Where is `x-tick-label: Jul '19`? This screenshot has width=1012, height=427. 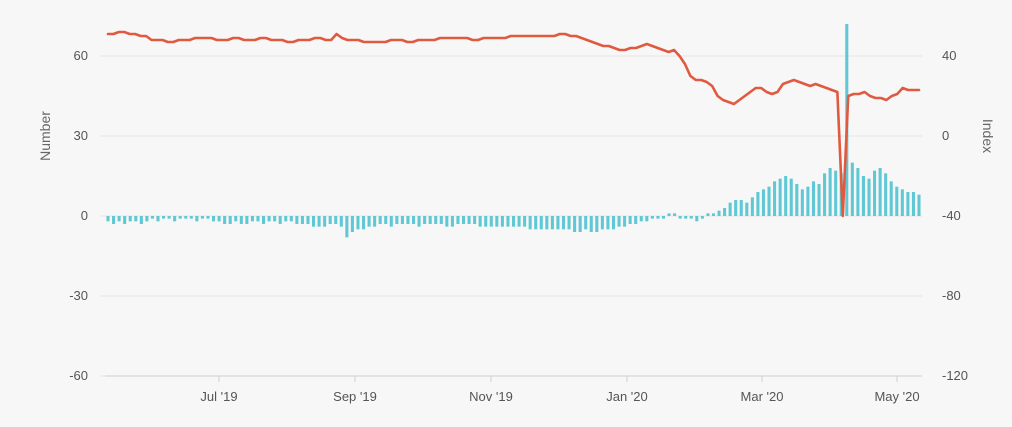
x-tick-label: Jul '19 is located at coordinates (218, 396).